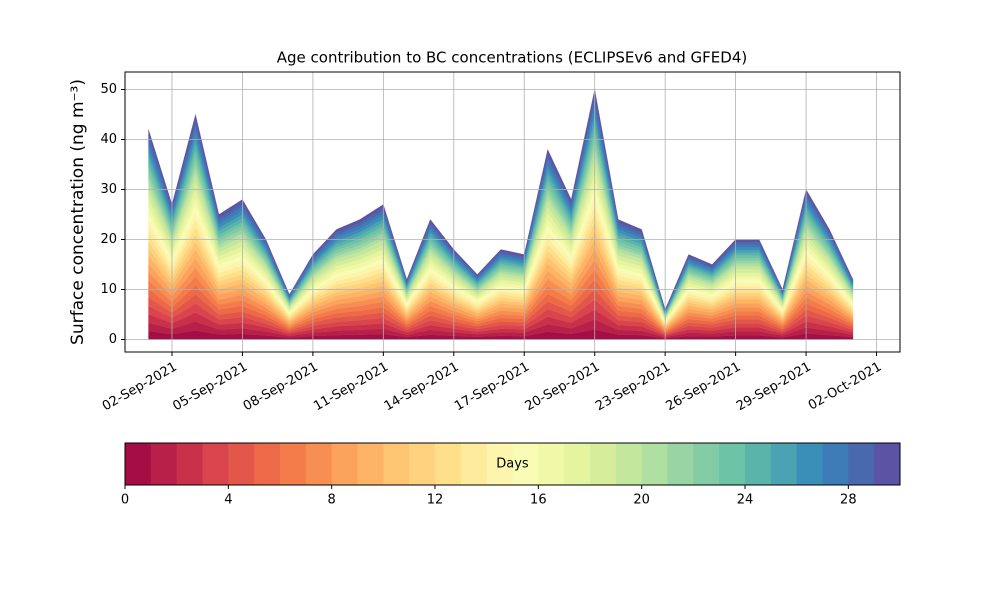 The width and height of the screenshot is (1000, 600). Describe the element at coordinates (113, 339) in the screenshot. I see `y-tick-label: 0` at that location.